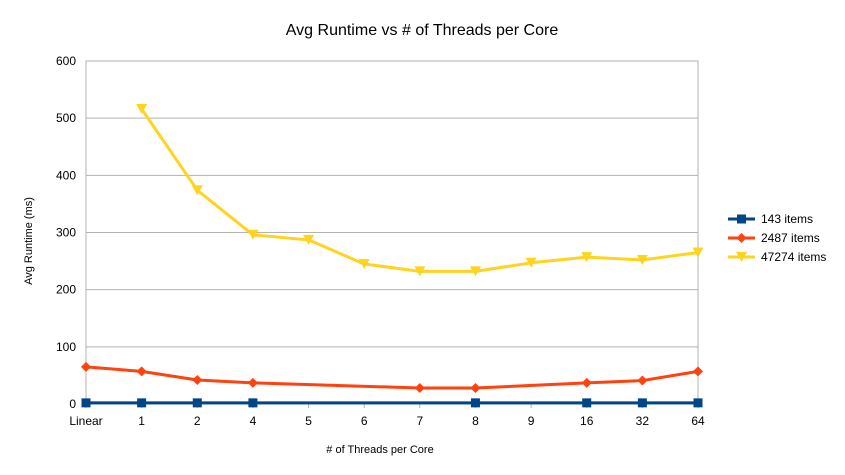 The image size is (845, 475). Describe the element at coordinates (531, 421) in the screenshot. I see `x-tick-label: 9` at that location.